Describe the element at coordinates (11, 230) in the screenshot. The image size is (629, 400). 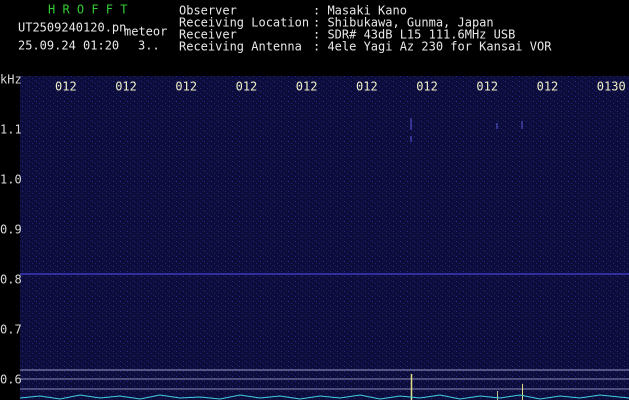
I see `freq-label: 0.9` at that location.